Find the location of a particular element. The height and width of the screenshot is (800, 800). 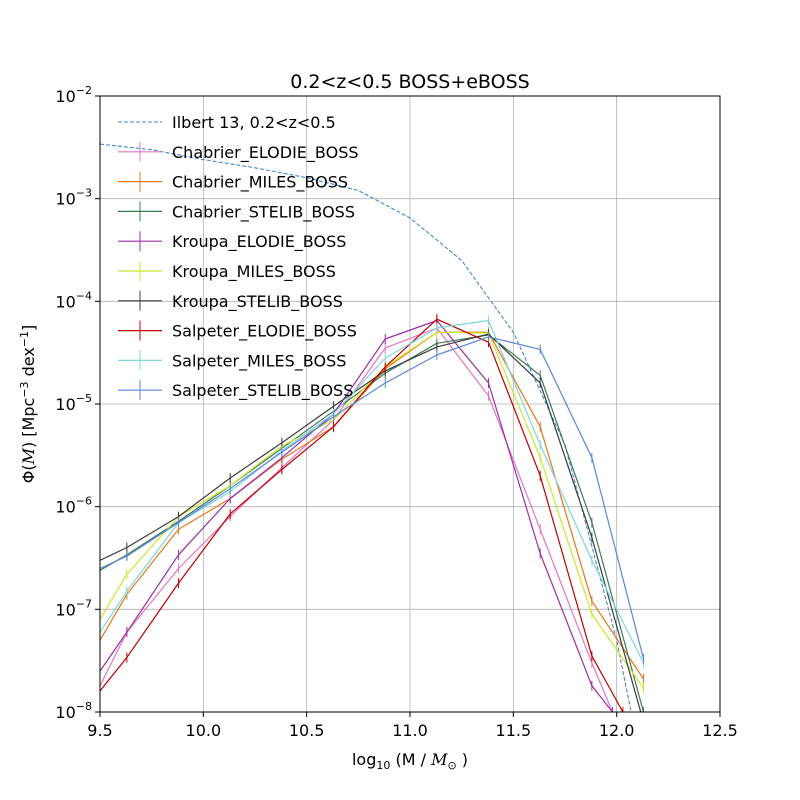

legend-label: Chabrier_STELIB_BOSS is located at coordinates (263, 212).